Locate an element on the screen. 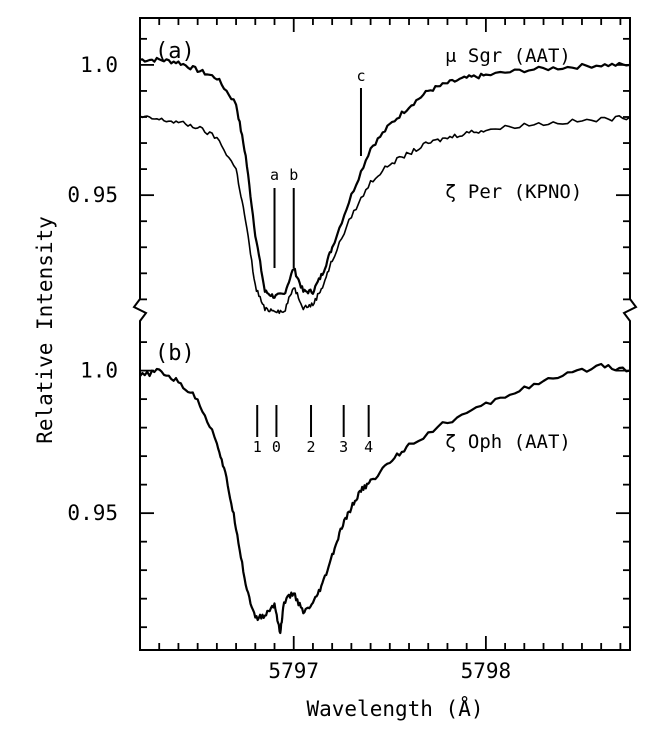  feature-label: 3 is located at coordinates (343, 447).